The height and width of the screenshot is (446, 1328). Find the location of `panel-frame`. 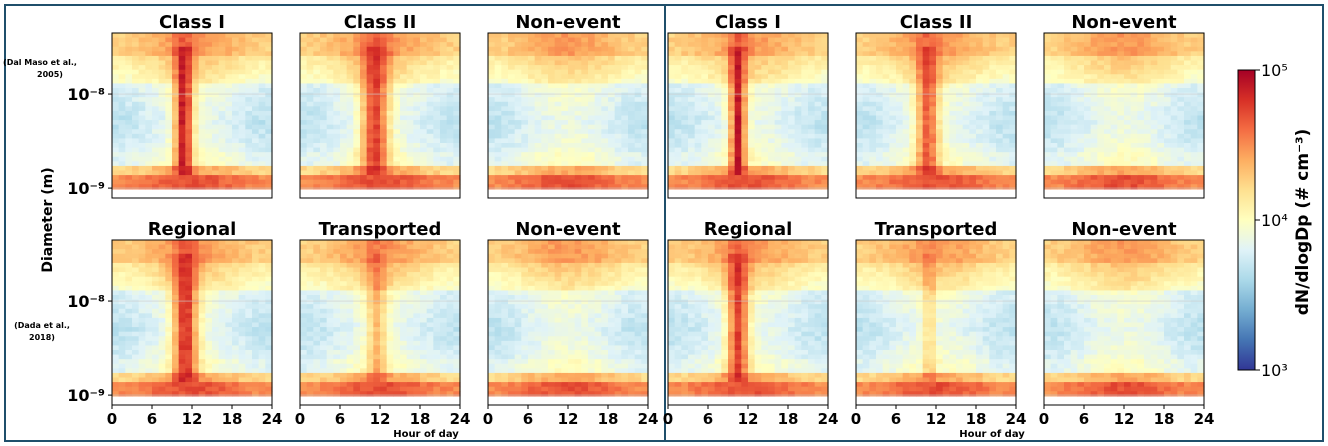

panel-frame is located at coordinates (192, 115).